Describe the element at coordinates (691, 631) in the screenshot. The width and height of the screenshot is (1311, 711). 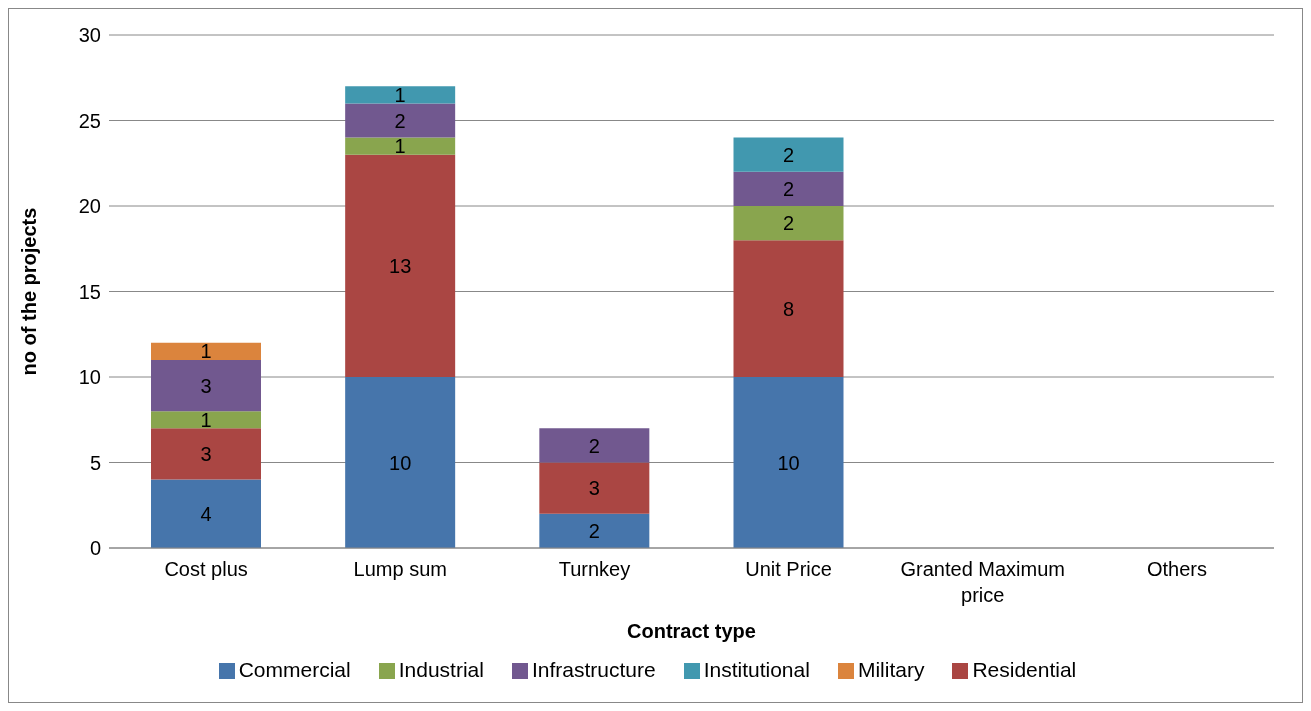
I see `x-axis-title: Contract type` at that location.